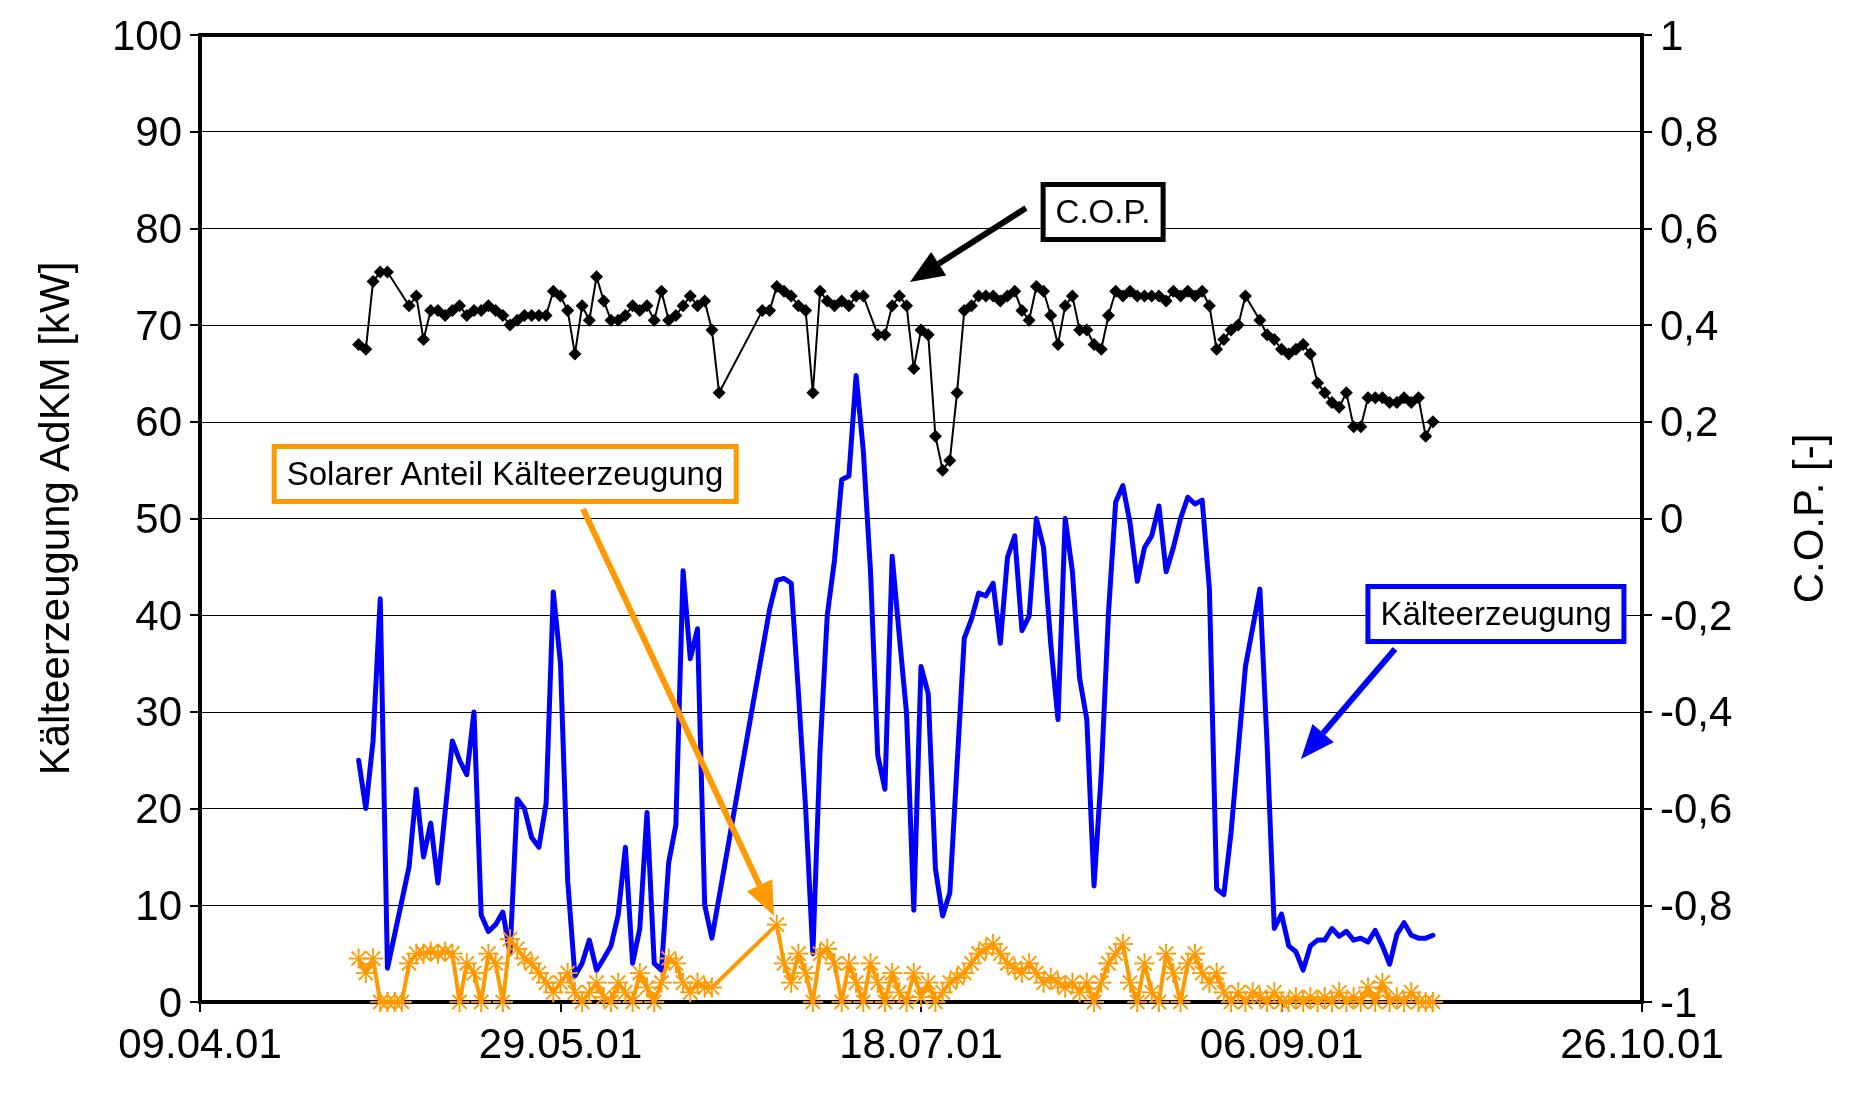 This screenshot has height=1112, width=1865. Describe the element at coordinates (1689, 132) in the screenshot. I see `y2-tick-label: 0,8` at that location.